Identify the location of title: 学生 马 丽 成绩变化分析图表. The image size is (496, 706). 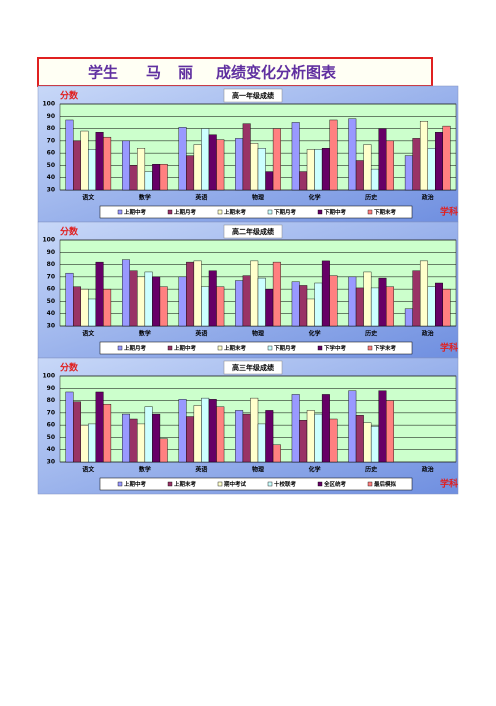
(212, 73).